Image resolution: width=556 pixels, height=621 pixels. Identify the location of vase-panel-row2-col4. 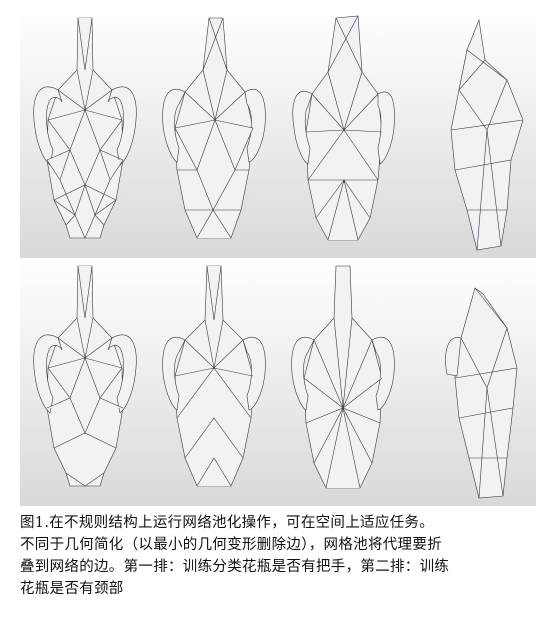
(471, 382).